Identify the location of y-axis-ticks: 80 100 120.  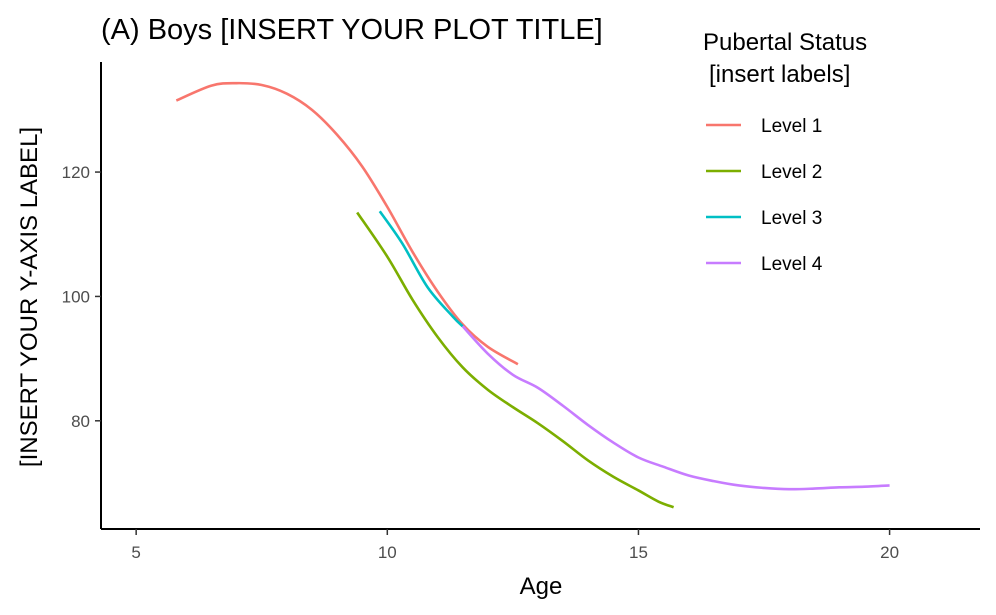
(81, 297).